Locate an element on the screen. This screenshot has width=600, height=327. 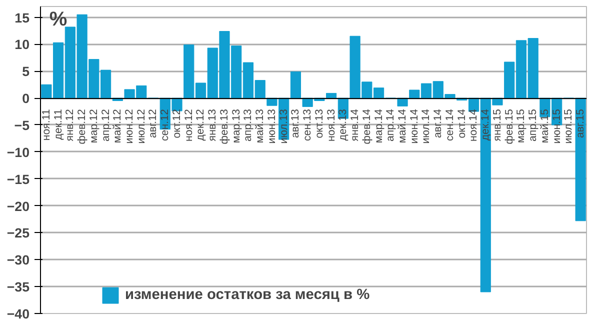
x-tick-label: июл.13 is located at coordinates (284, 126).